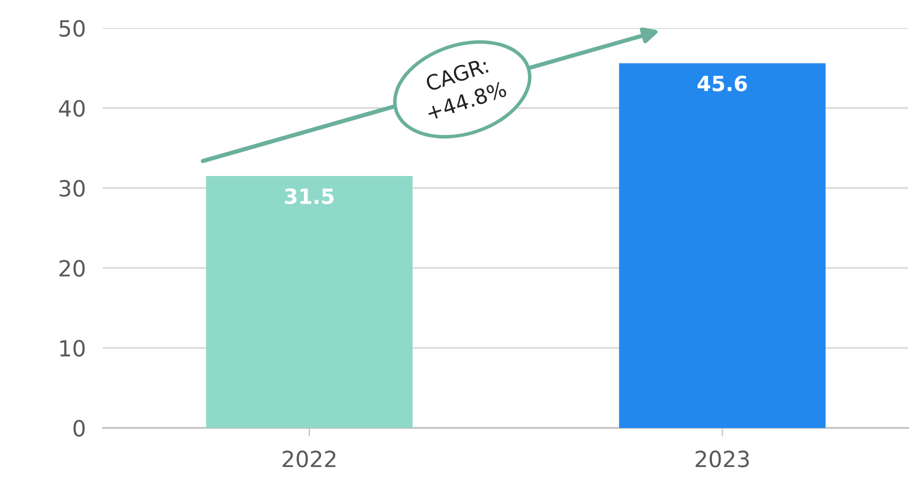  What do you see at coordinates (79, 428) in the screenshot?
I see `y-tick-label: 0` at bounding box center [79, 428].